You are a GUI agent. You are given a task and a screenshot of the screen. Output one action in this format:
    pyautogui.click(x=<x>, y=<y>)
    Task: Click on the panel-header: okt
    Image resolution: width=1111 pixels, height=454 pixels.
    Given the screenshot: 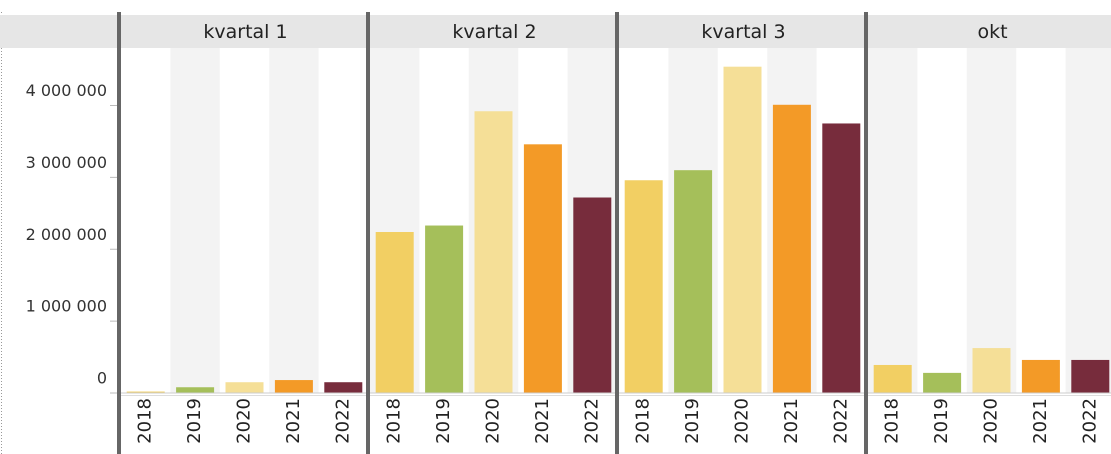 What is the action you would take?
    pyautogui.click(x=992, y=32)
    